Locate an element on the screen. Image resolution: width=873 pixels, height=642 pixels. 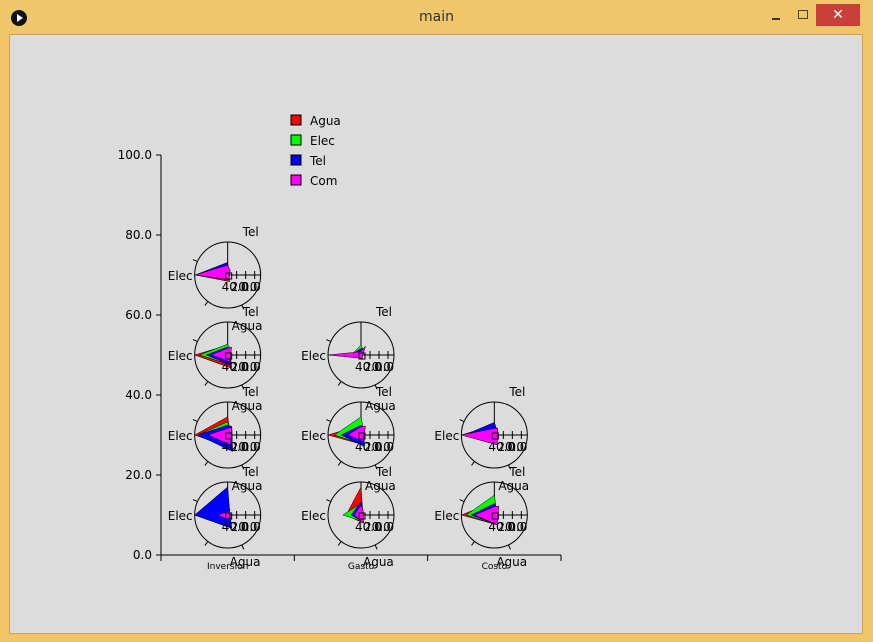
x-category-label: Costo is located at coordinates (495, 567).